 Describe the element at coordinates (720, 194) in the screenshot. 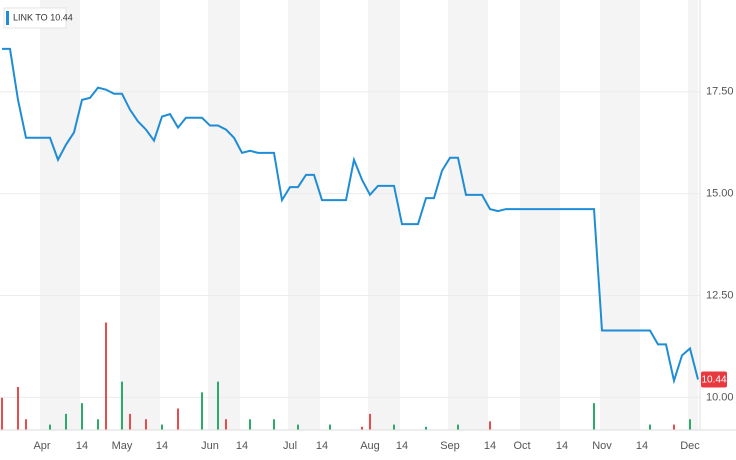

I see `y-tick-label: 15.00` at that location.